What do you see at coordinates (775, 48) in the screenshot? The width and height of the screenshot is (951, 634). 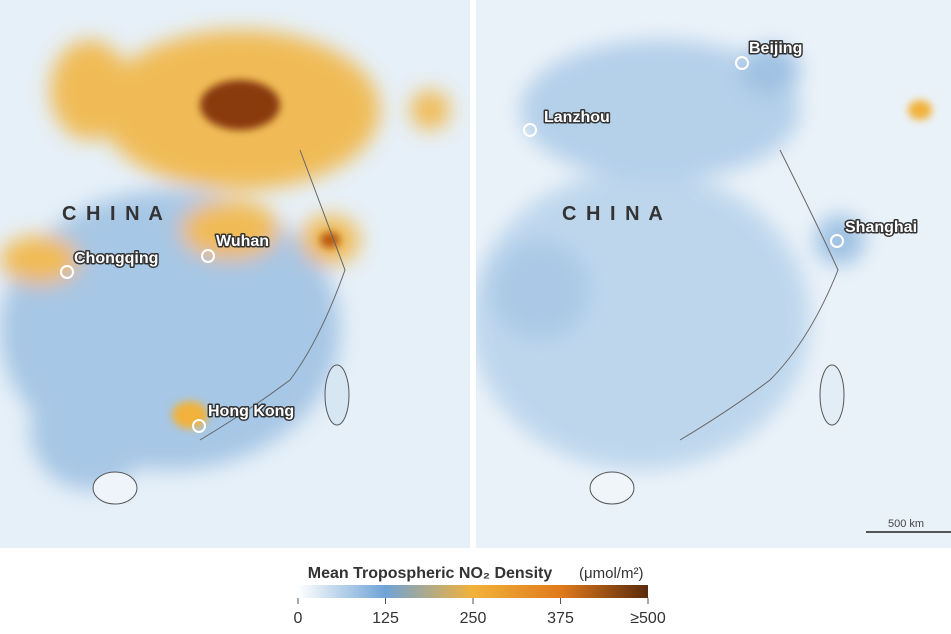 I see `city-label: Beijing` at bounding box center [775, 48].